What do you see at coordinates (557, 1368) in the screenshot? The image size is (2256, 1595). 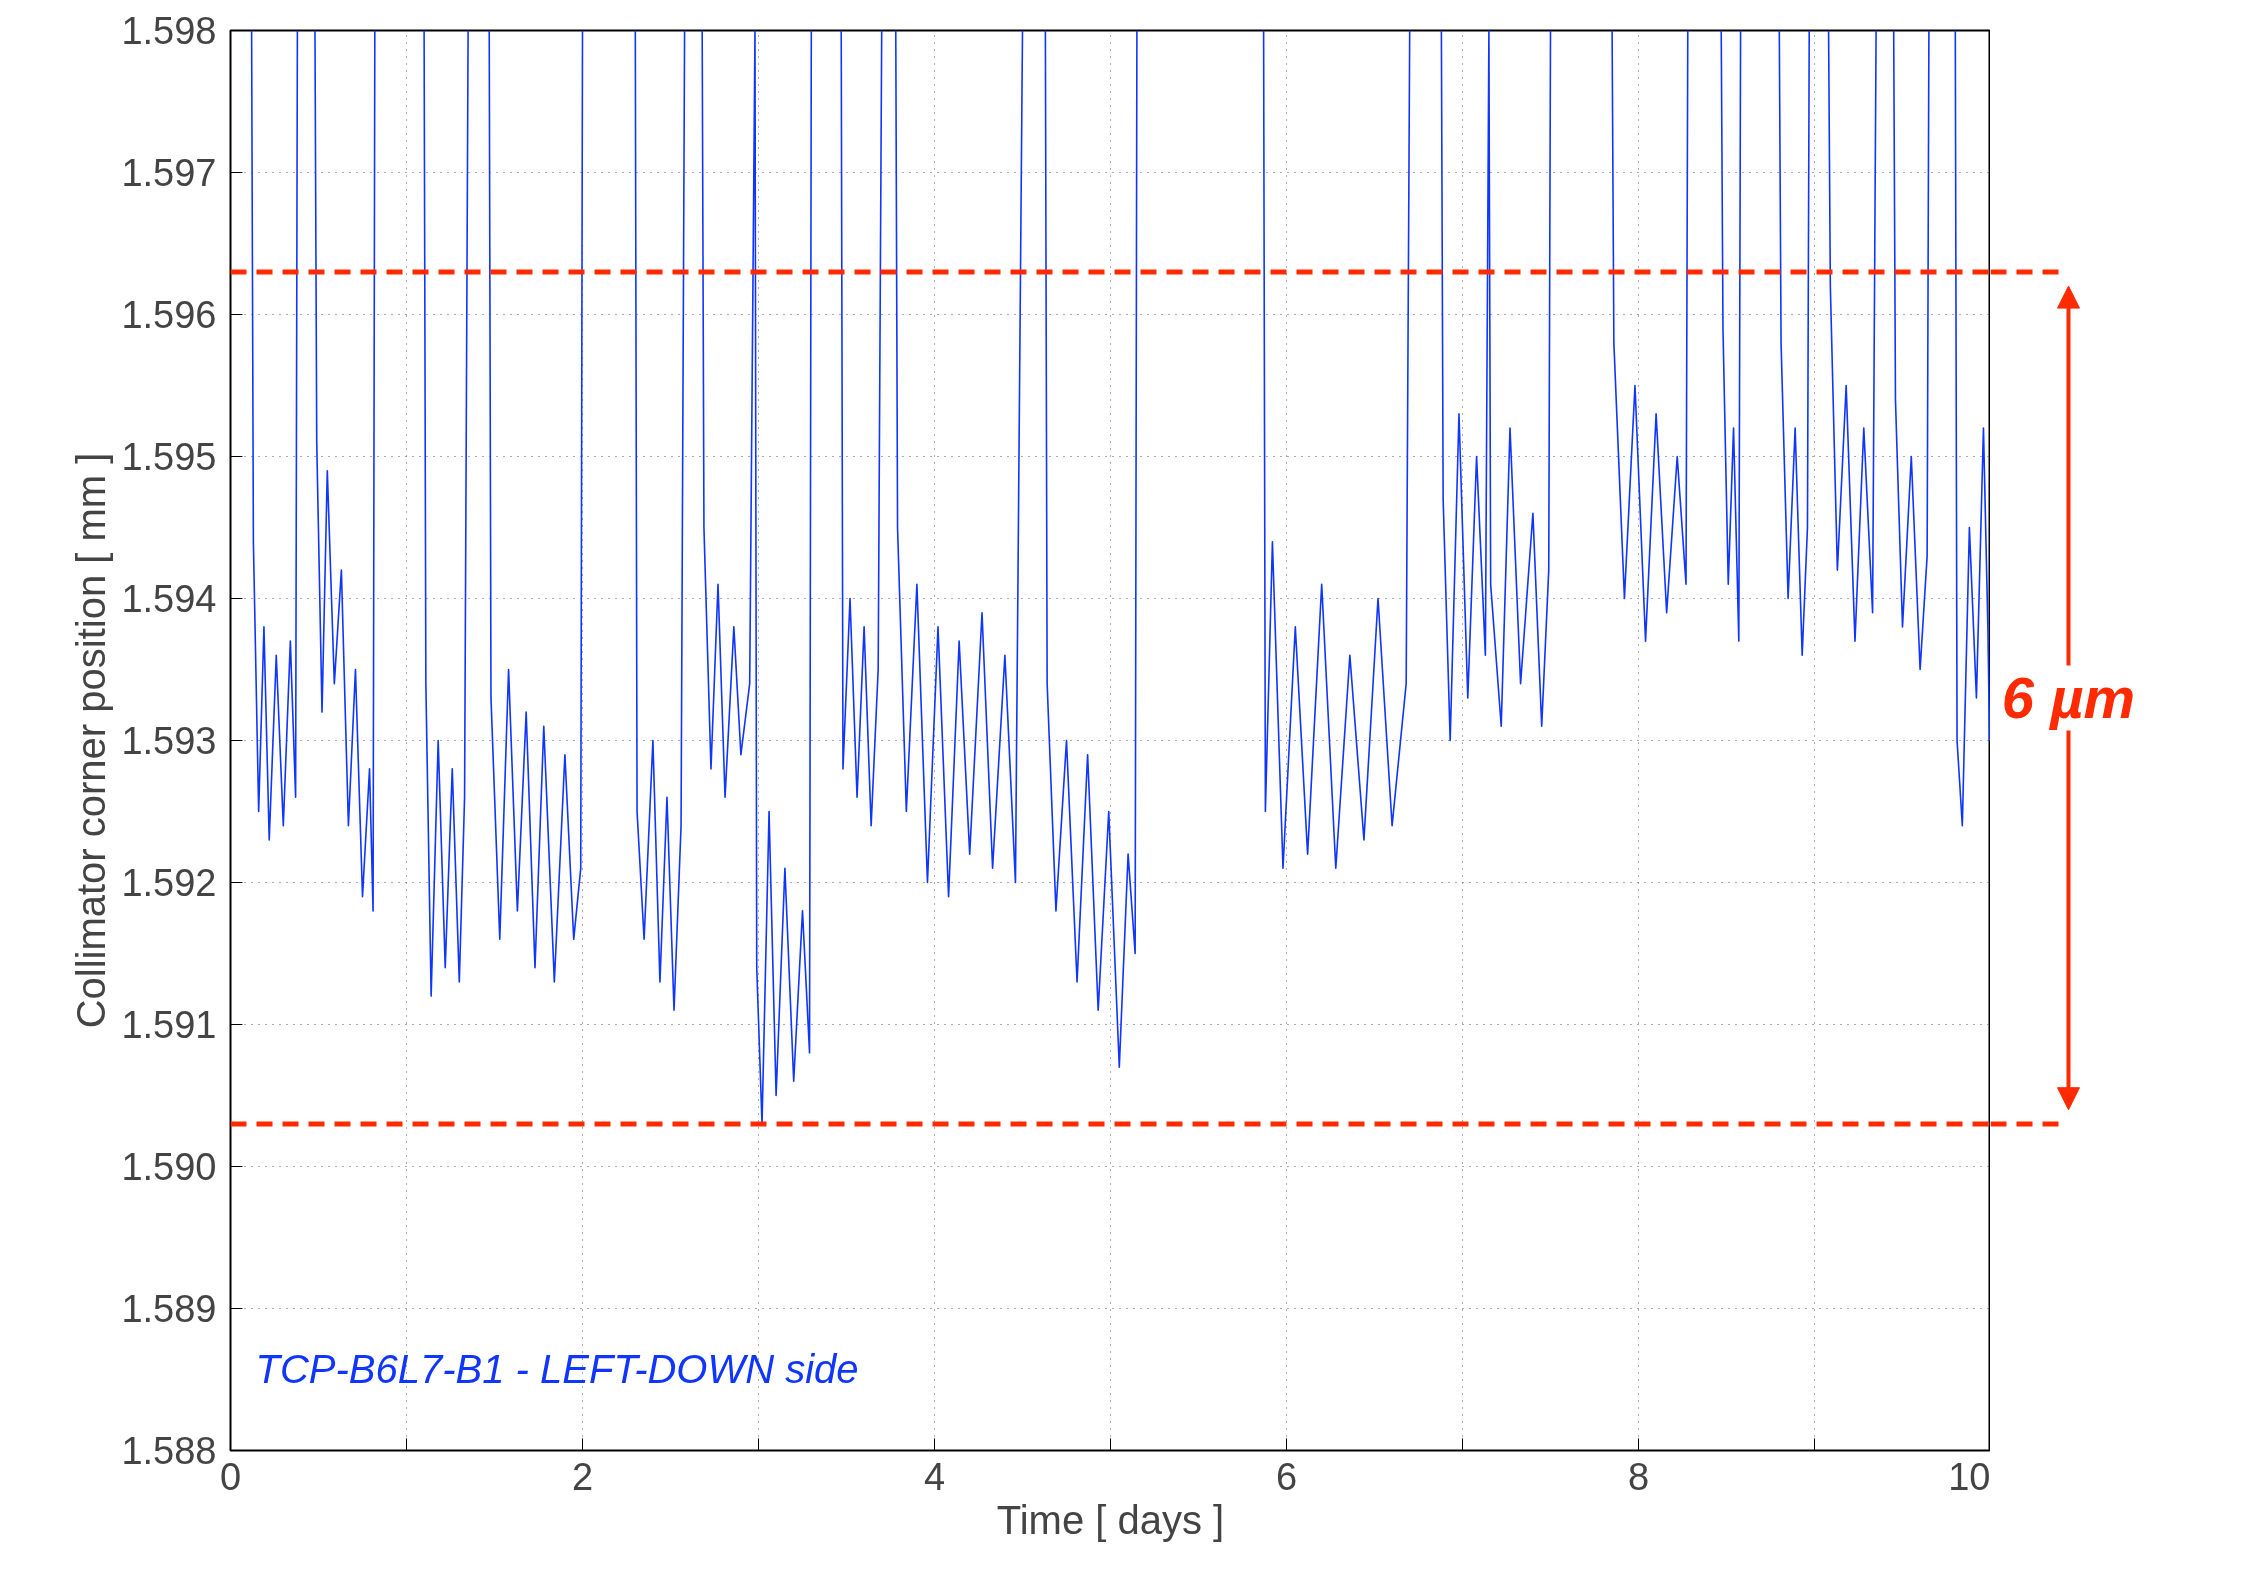 I see `annotation: TCP-B6L7-B1 - LEFT-DOWN side` at bounding box center [557, 1368].